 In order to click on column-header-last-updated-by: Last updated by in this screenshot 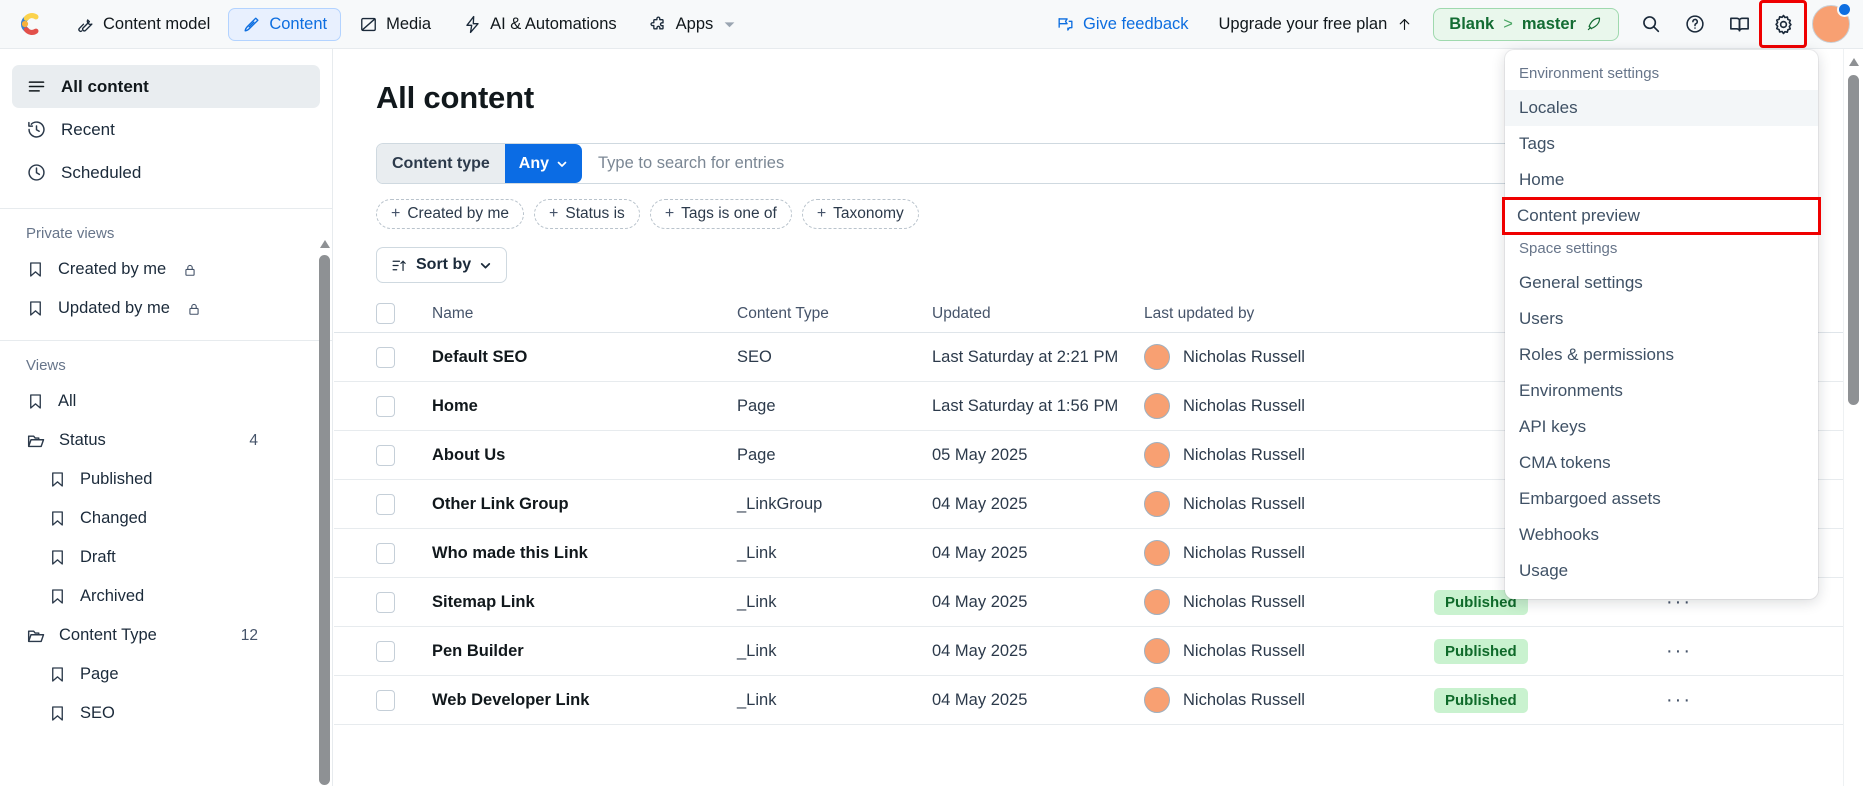, I will do `click(1199, 313)`.